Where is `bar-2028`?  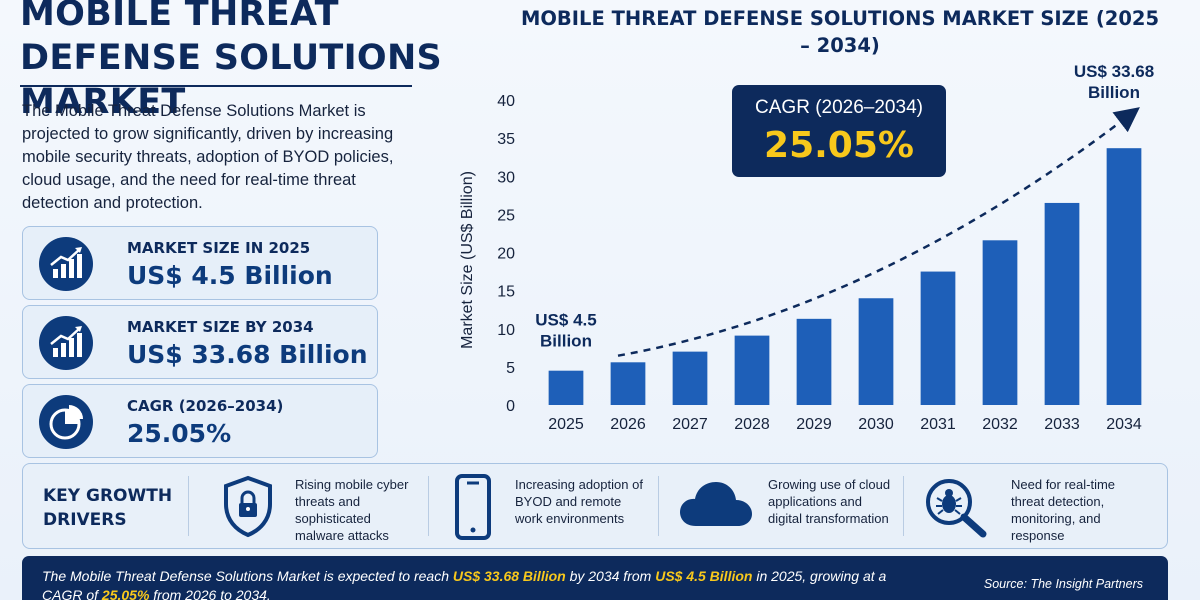 bar-2028 is located at coordinates (752, 370).